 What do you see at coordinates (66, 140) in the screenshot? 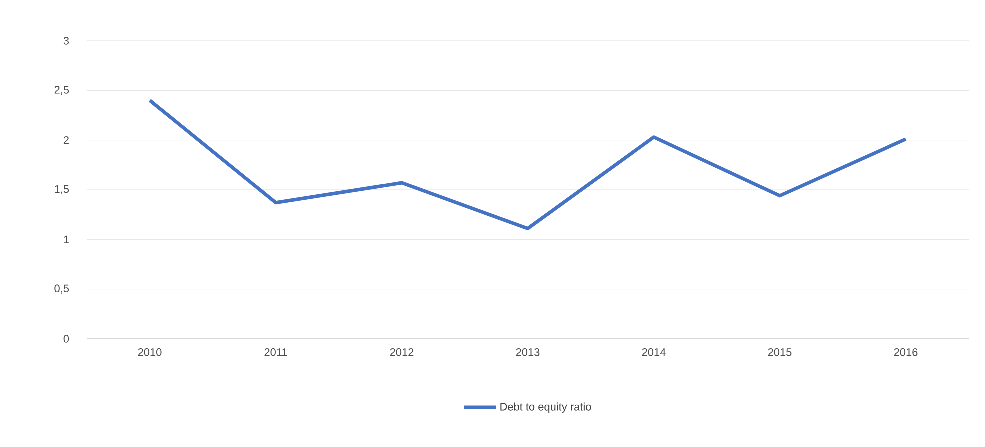
I see `y-tick-label: 2` at bounding box center [66, 140].